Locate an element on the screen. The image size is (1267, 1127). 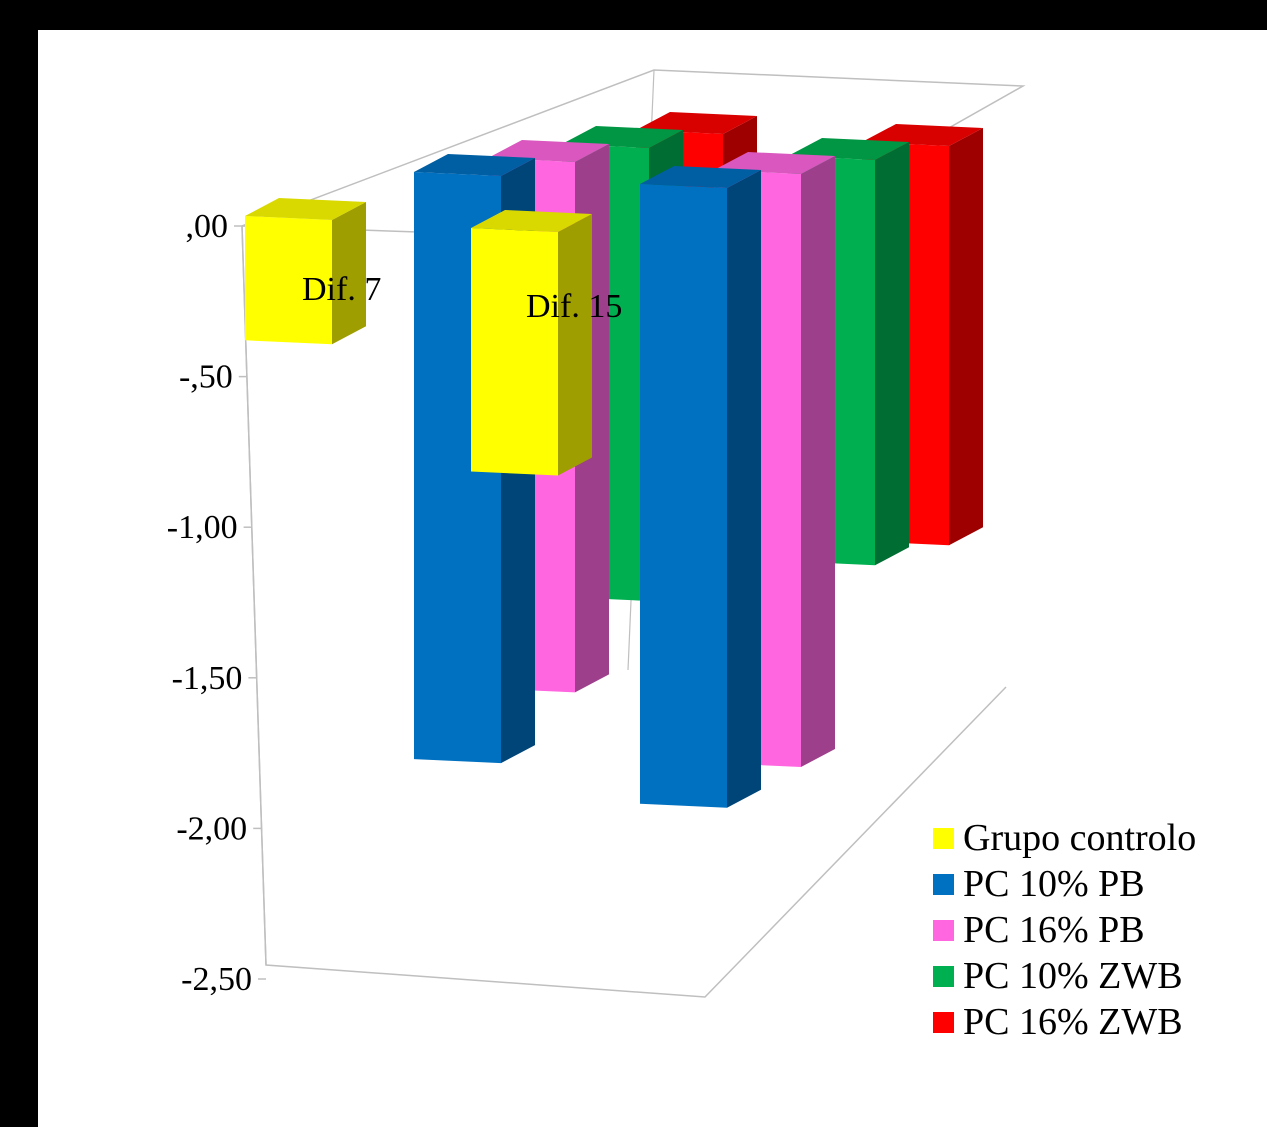
y-tick-label: -1,00 is located at coordinates (202, 527).